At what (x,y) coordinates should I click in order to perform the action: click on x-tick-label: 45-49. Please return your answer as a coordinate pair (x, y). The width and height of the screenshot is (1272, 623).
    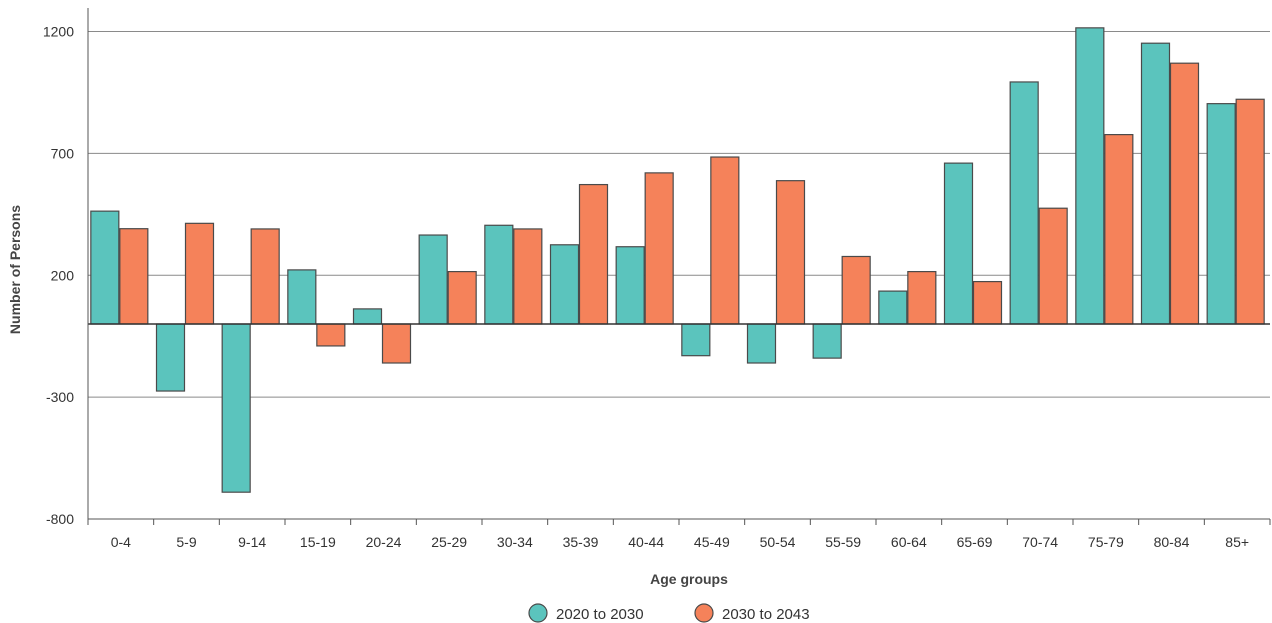
    Looking at the image, I should click on (712, 542).